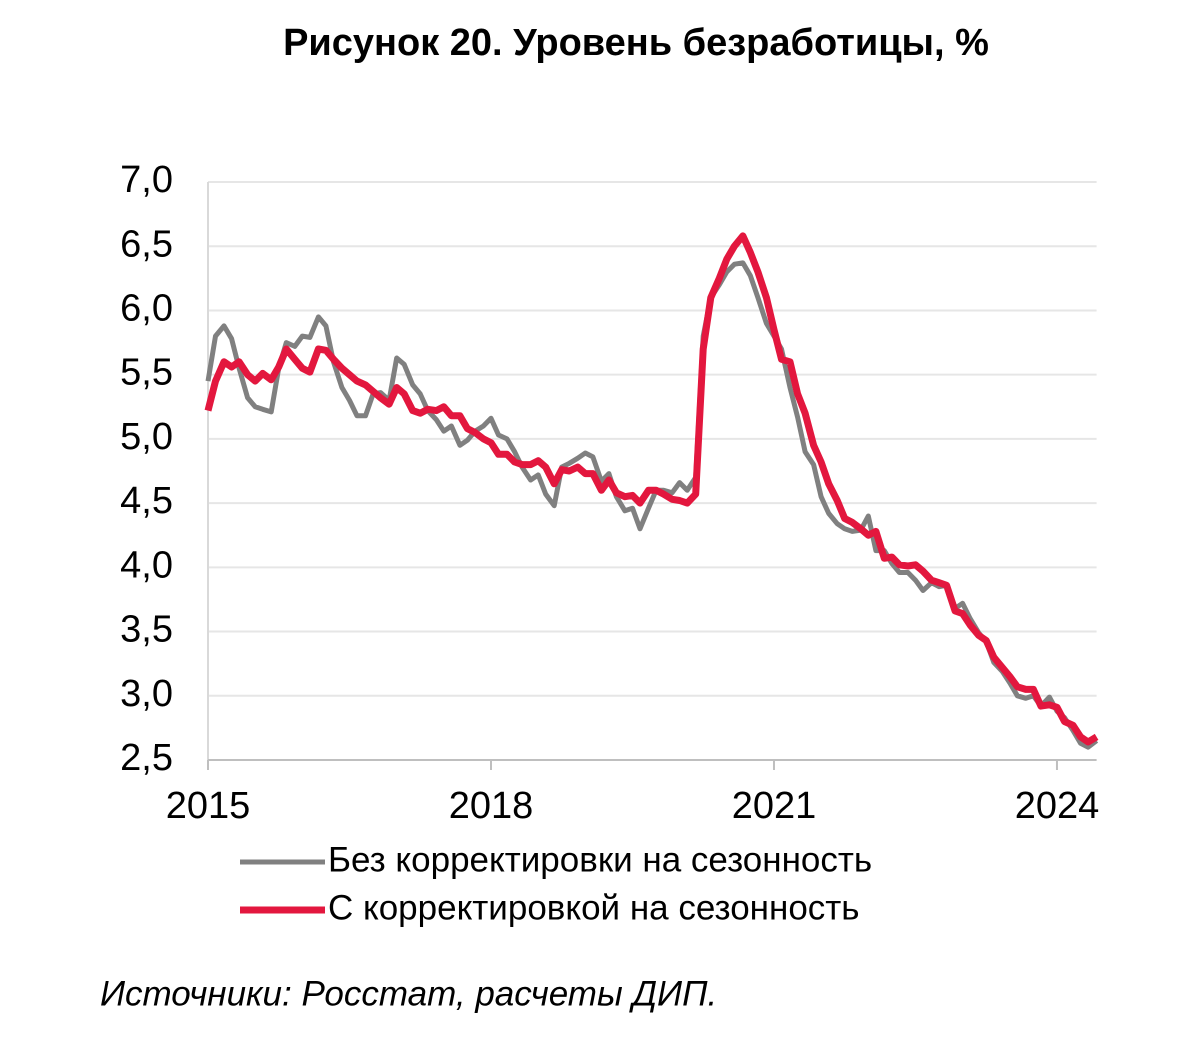 This screenshot has height=1051, width=1199. Describe the element at coordinates (146, 758) in the screenshot. I see `y-tick-label: 2,5` at that location.